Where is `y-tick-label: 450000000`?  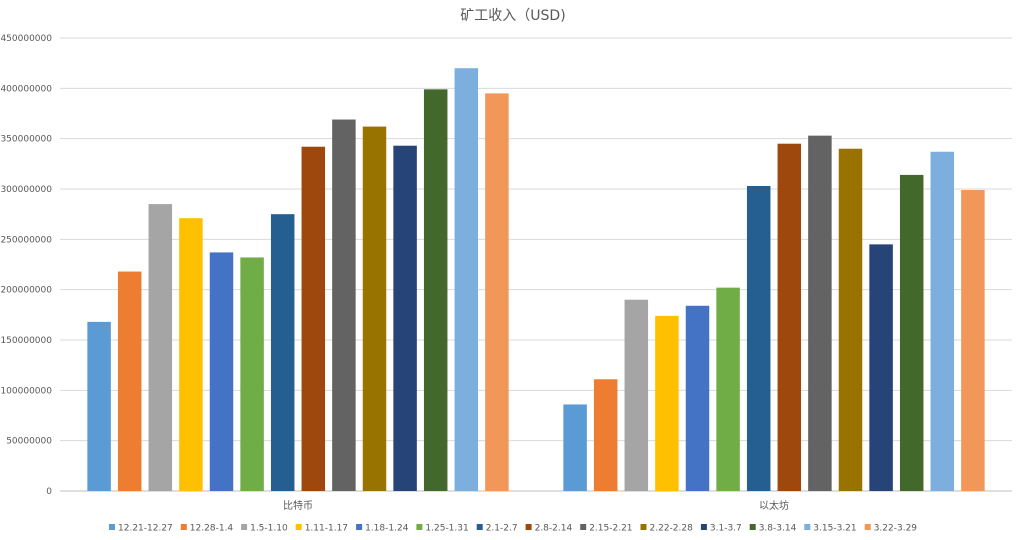
y-tick-label: 450000000 is located at coordinates (26, 39).